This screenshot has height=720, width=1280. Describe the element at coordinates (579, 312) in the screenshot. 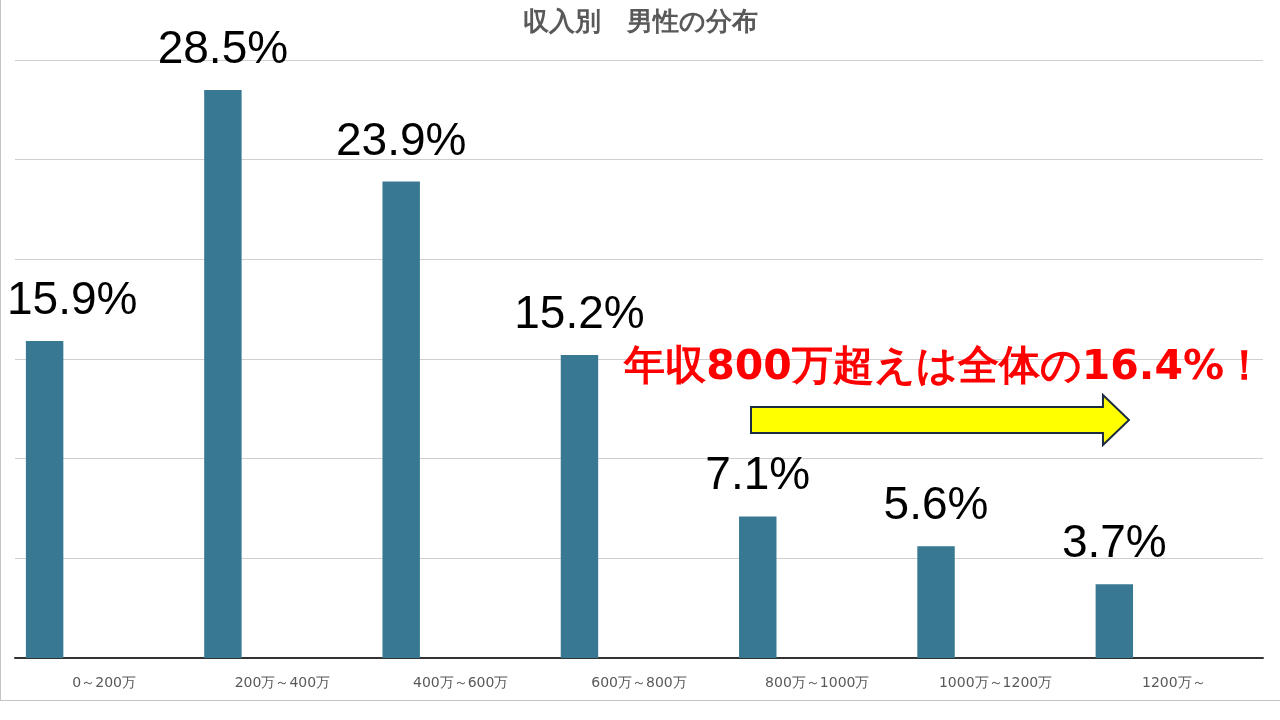

I see `data-label: 15.2%` at that location.